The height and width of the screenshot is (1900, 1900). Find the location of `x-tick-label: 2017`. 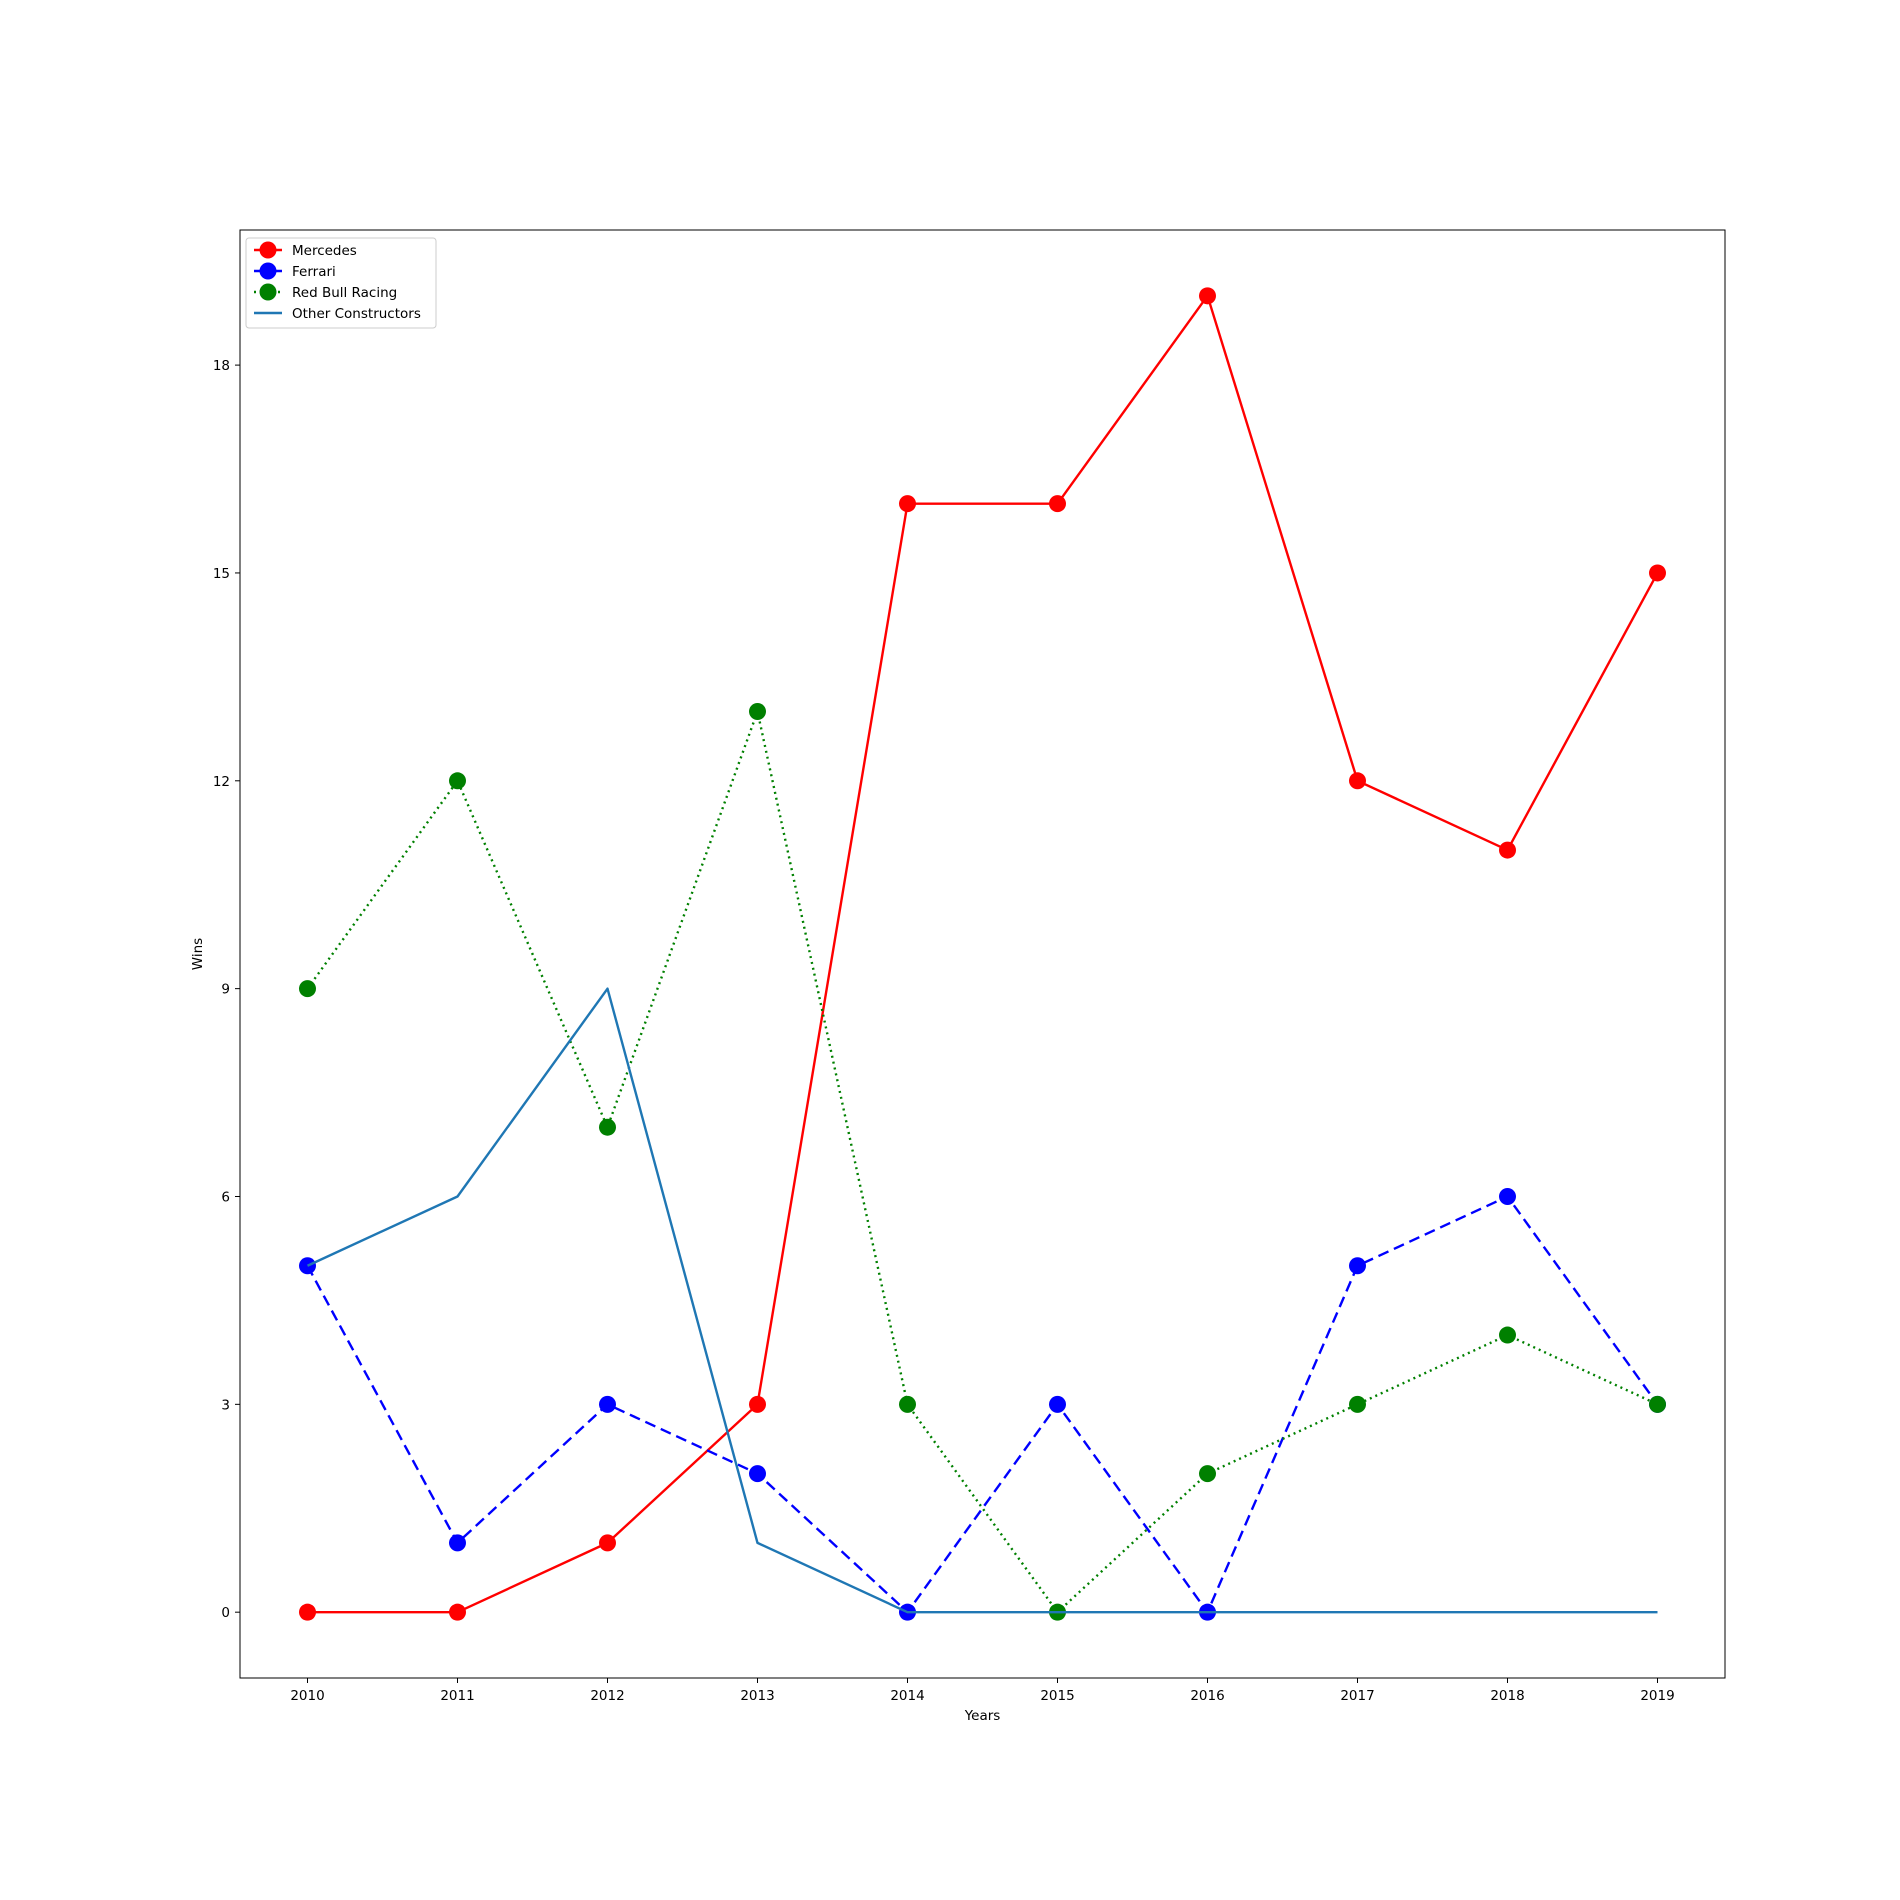

x-tick-label: 2017 is located at coordinates (1357, 1696).